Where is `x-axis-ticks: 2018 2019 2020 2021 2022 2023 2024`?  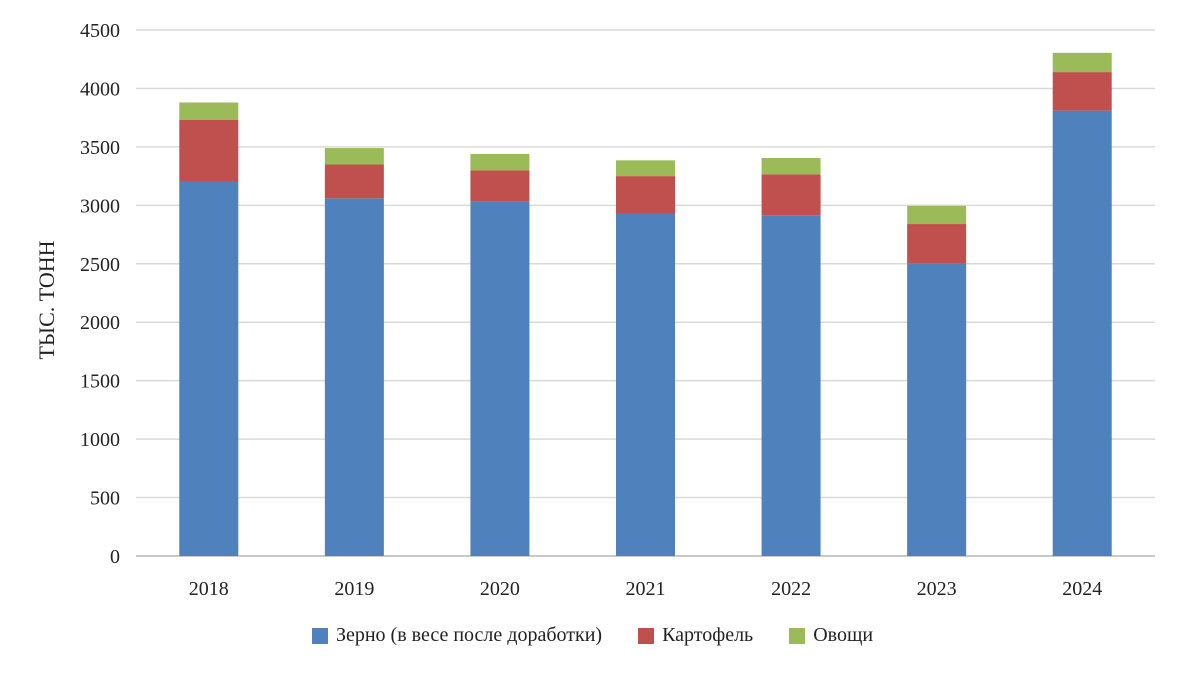
x-axis-ticks: 2018 2019 2020 2021 2022 2023 2024 is located at coordinates (645, 589).